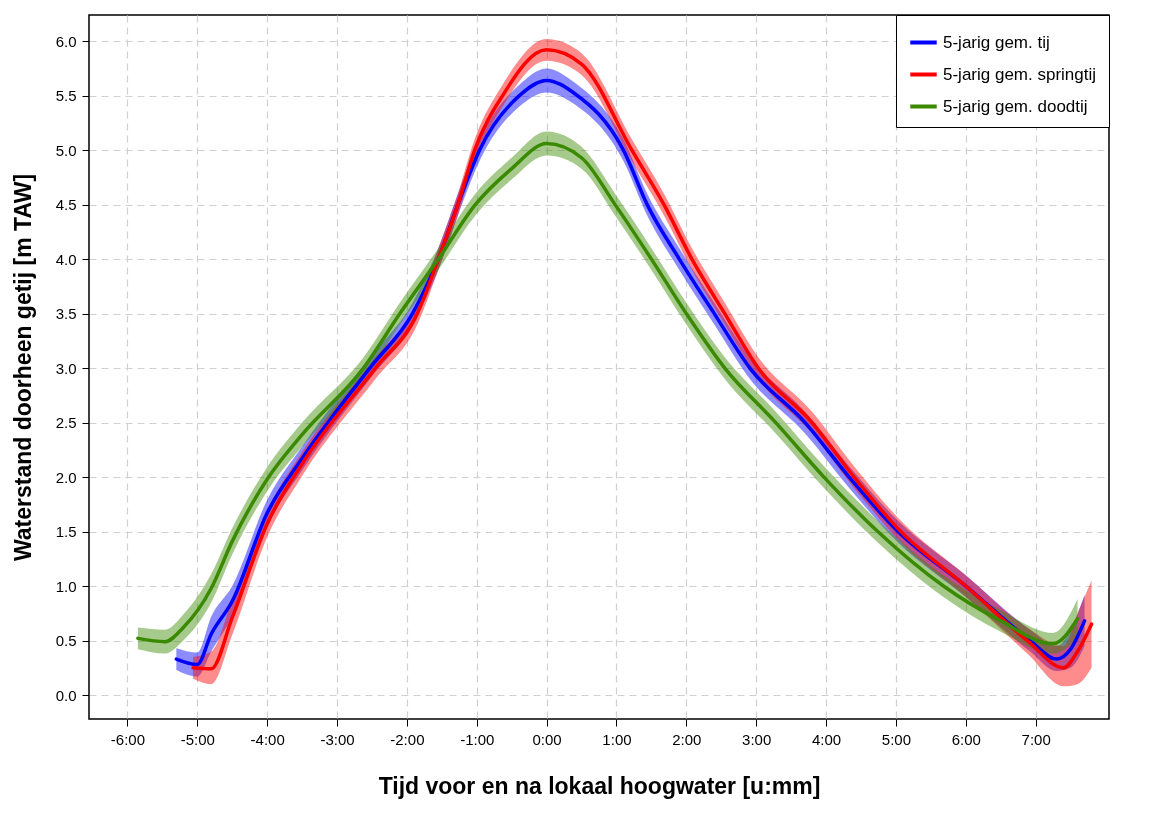 The image size is (1150, 821). What do you see at coordinates (267, 739) in the screenshot?
I see `x-tick-label: -4:00` at bounding box center [267, 739].